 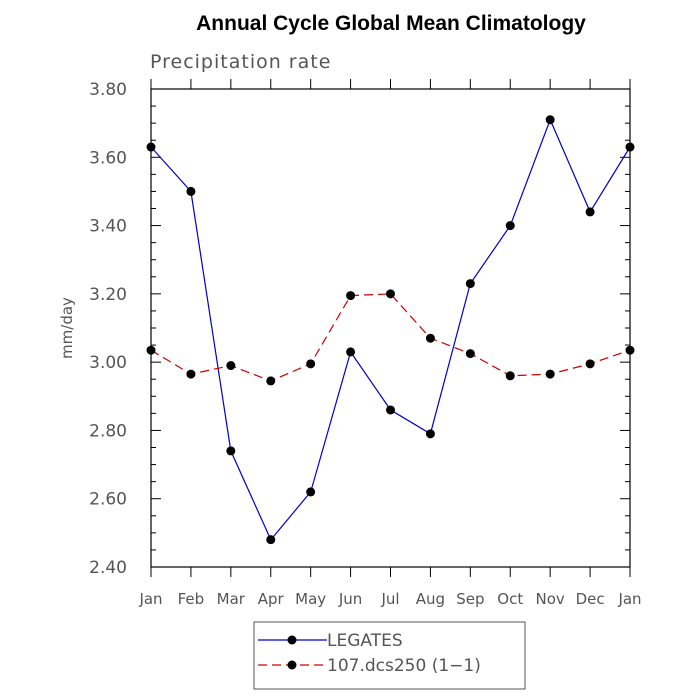 What do you see at coordinates (590, 599) in the screenshot?
I see `x-tick-label: Dec` at bounding box center [590, 599].